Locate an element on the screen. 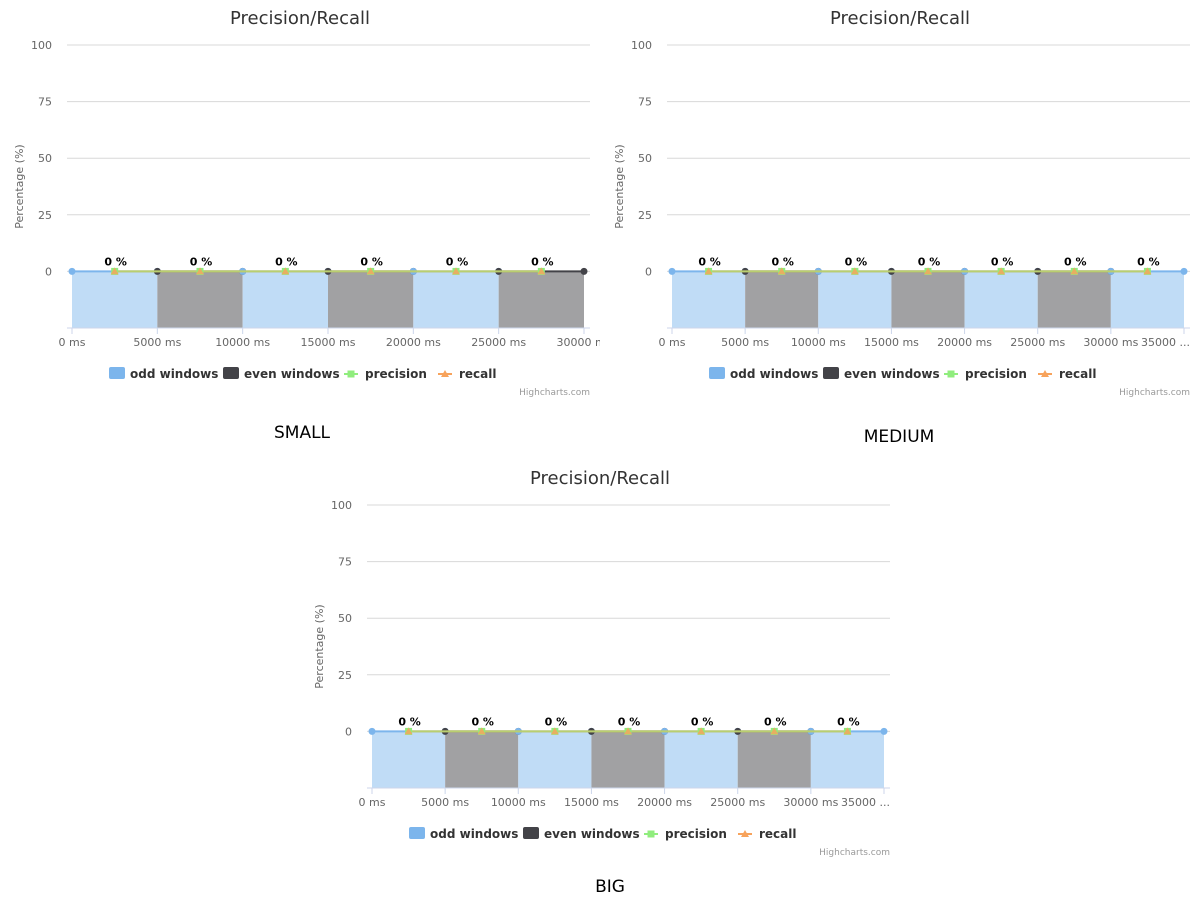 The height and width of the screenshot is (900, 1200). x-tick-label: 5000 ms is located at coordinates (157, 342).